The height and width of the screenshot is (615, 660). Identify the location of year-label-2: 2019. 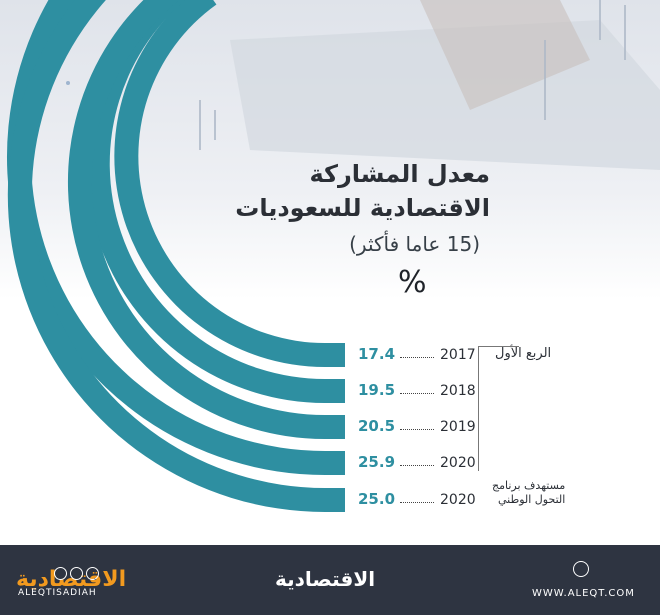
(458, 427).